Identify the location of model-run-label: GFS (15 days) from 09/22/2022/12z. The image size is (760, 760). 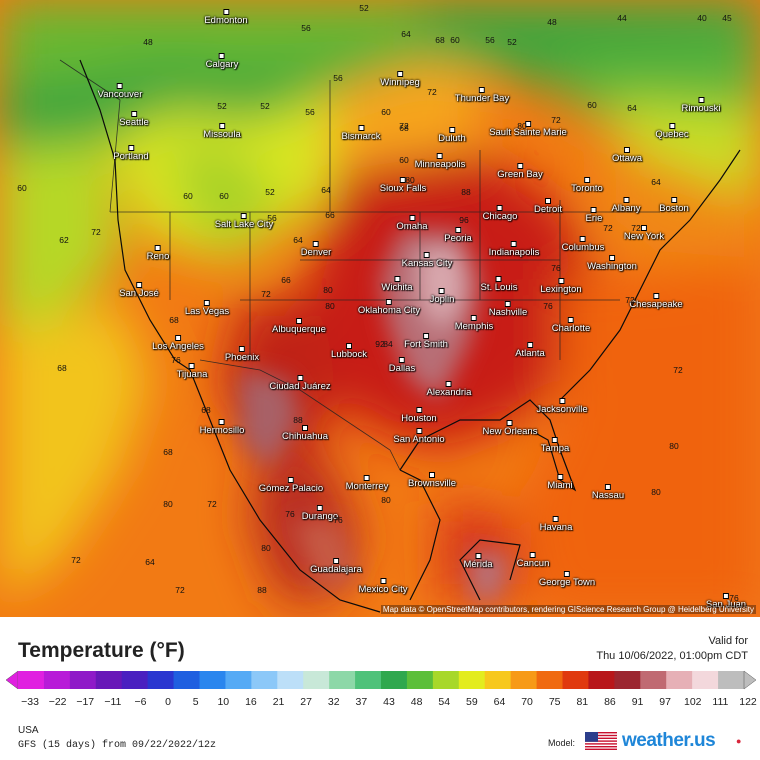
(117, 745).